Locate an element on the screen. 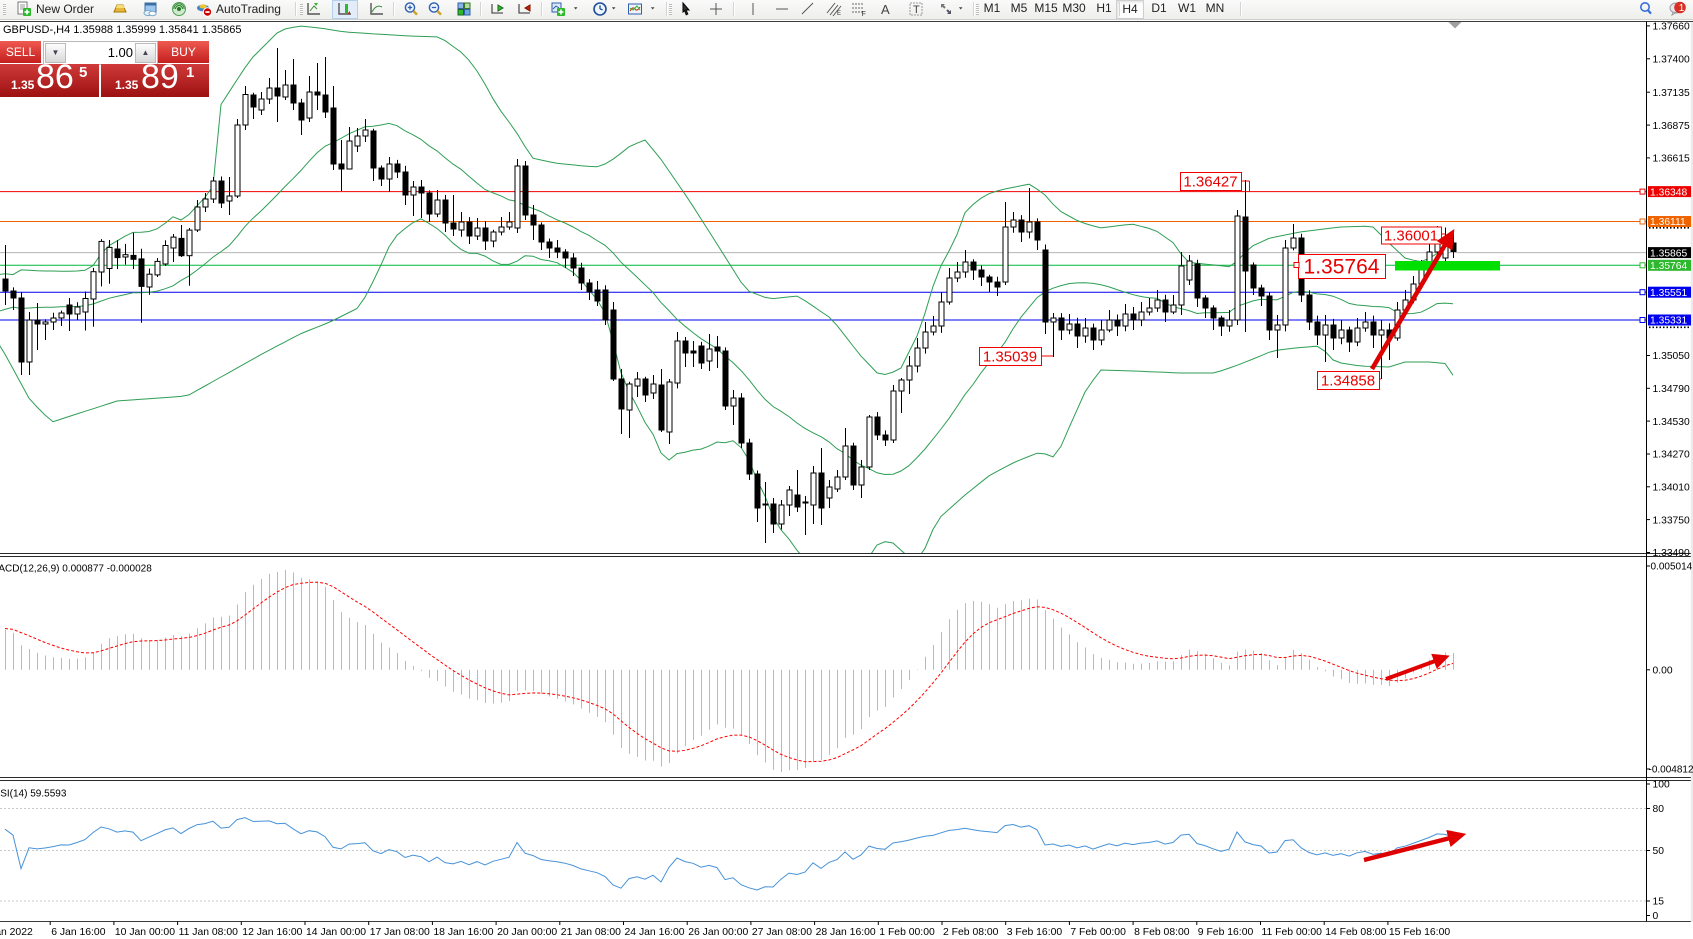 This screenshot has width=1693, height=939. svg-text: 1.36427 is located at coordinates (1210, 181).